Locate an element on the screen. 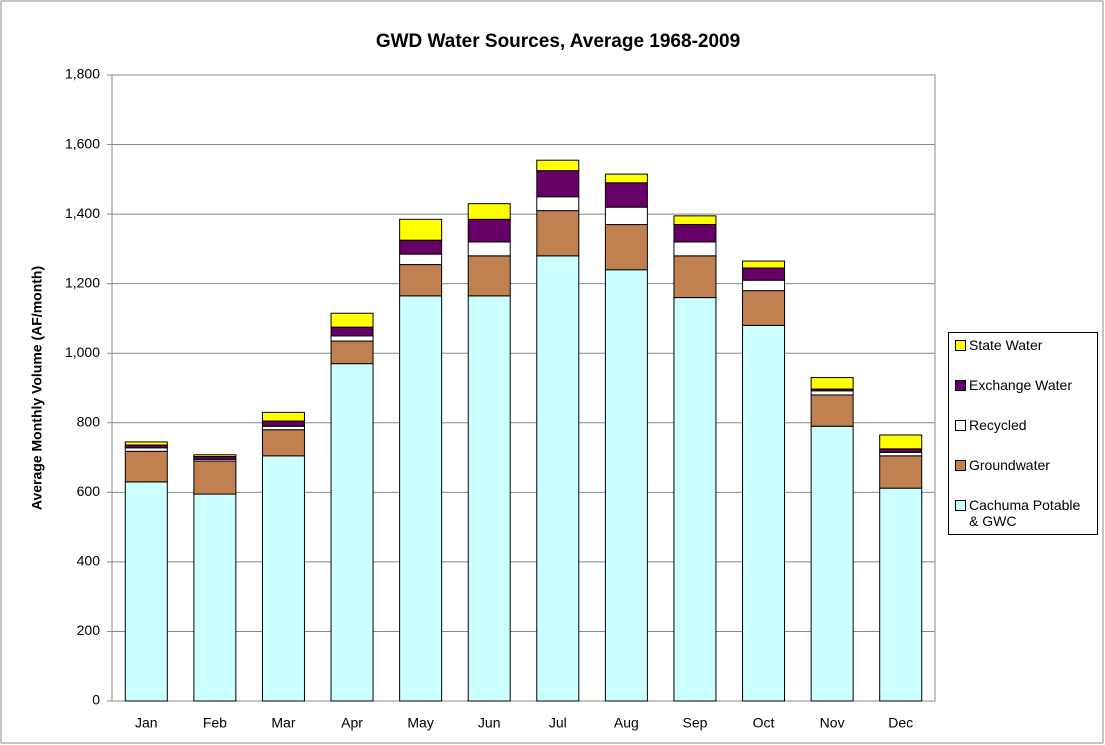  y-tick-label: 0 is located at coordinates (96, 700).